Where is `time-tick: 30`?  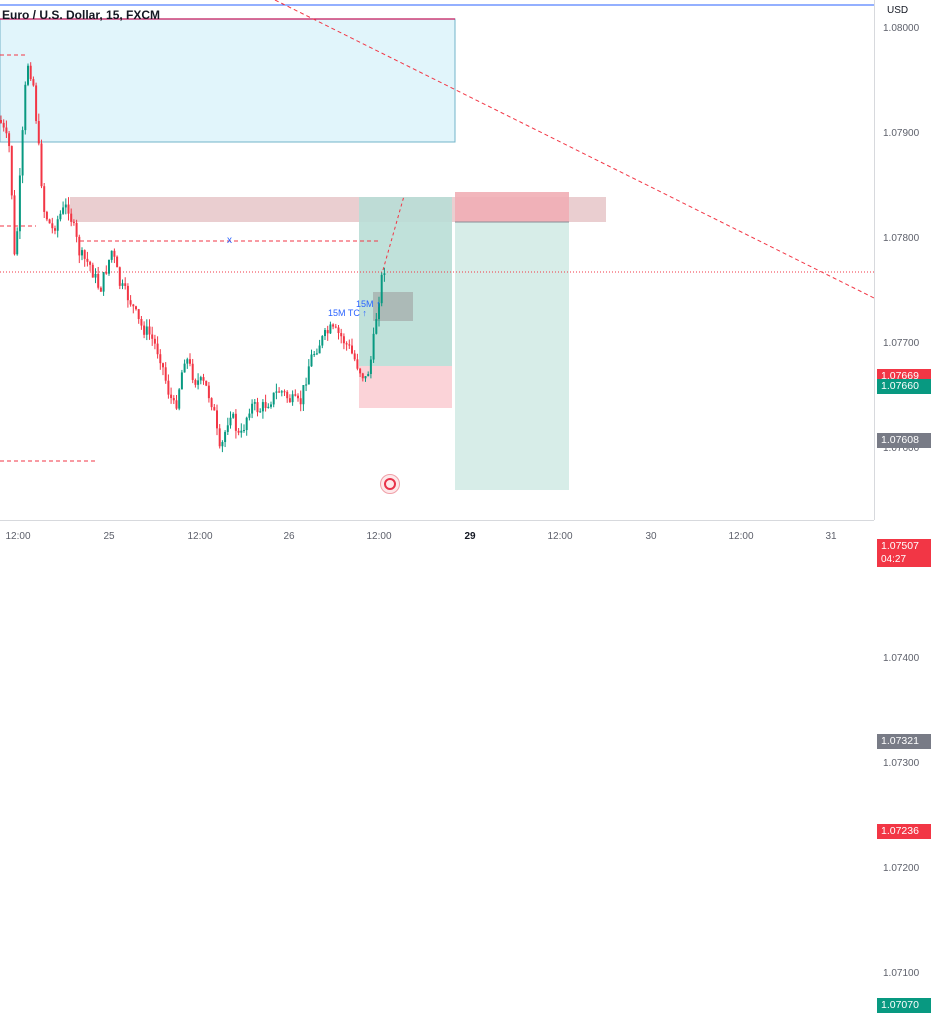 time-tick: 30 is located at coordinates (651, 536).